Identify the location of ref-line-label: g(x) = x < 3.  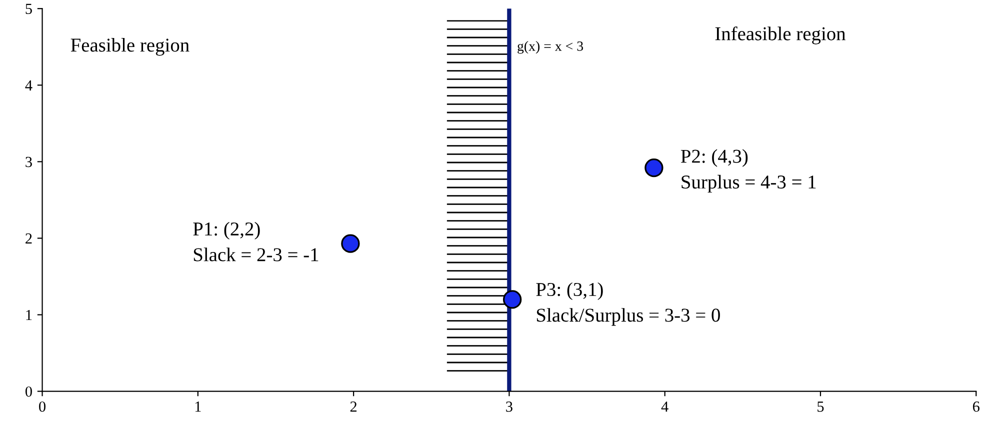
(551, 47).